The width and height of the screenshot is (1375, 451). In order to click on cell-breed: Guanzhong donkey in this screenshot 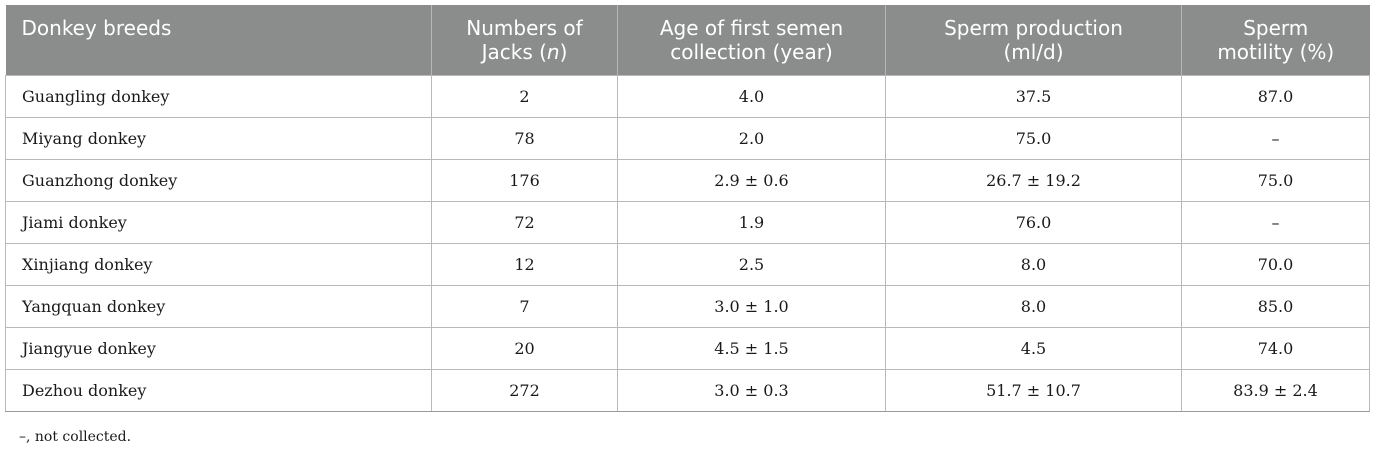, I will do `click(218, 180)`.